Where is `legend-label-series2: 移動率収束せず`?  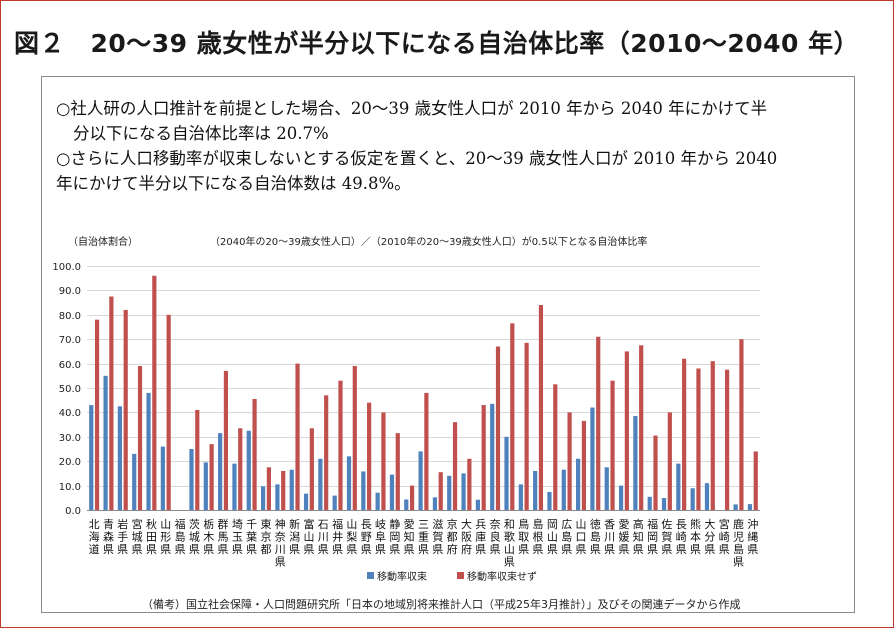
legend-label-series2: 移動率収束せず is located at coordinates (502, 577).